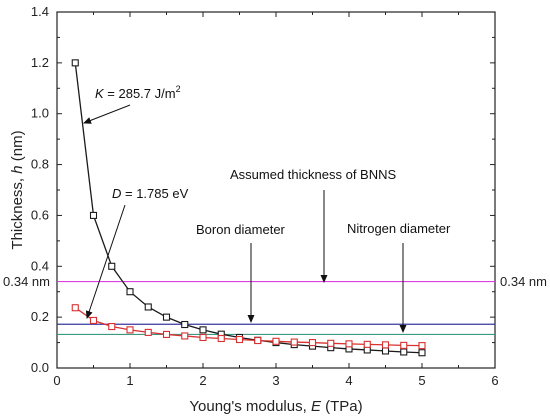  Describe the element at coordinates (26, 281) in the screenshot. I see `hline-label-left: 0.34 nm` at that location.